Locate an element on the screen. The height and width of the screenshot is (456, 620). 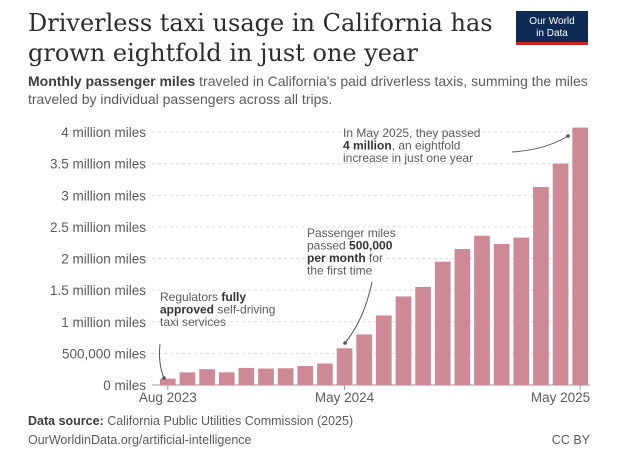
logo-line-1: Our World is located at coordinates (552, 21).